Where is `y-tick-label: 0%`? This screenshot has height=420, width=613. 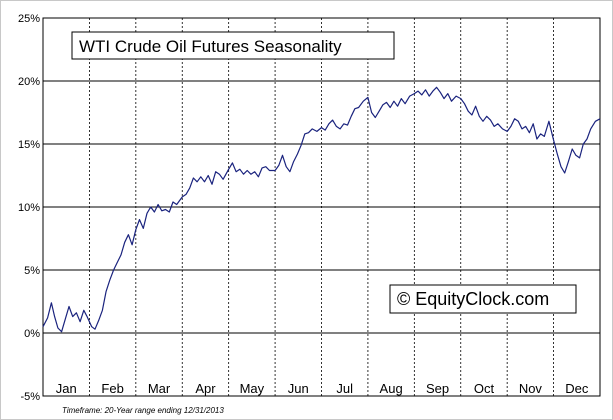
y-tick-label: 0% is located at coordinates (32, 334).